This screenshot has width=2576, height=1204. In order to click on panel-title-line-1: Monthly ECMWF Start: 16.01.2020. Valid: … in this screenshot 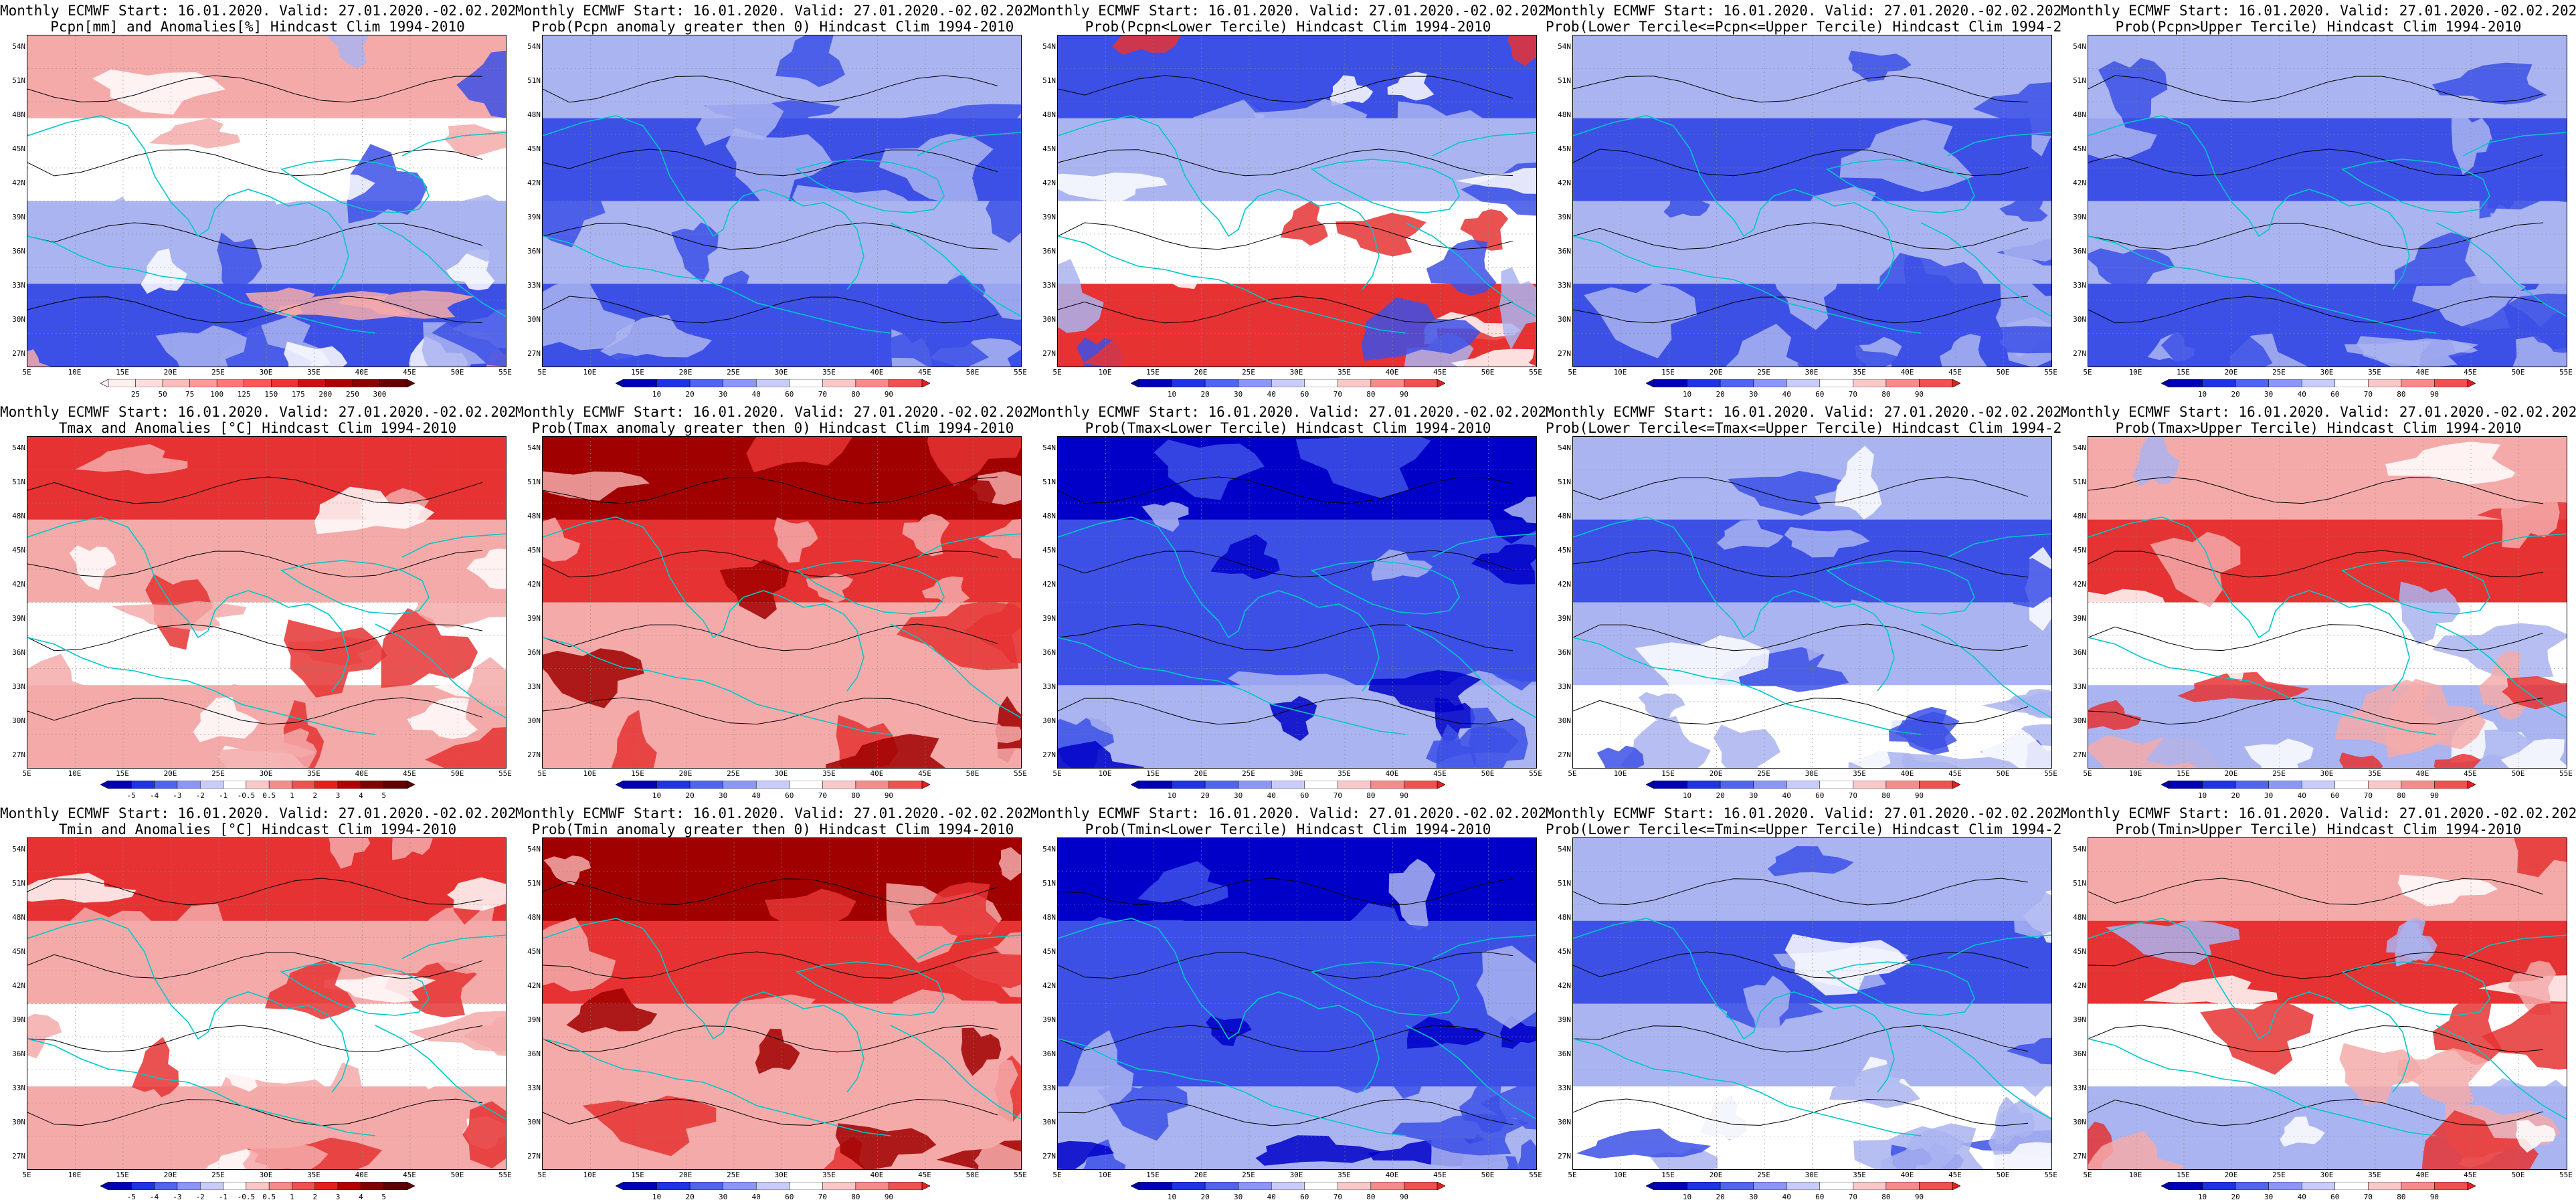, I will do `click(1288, 813)`.